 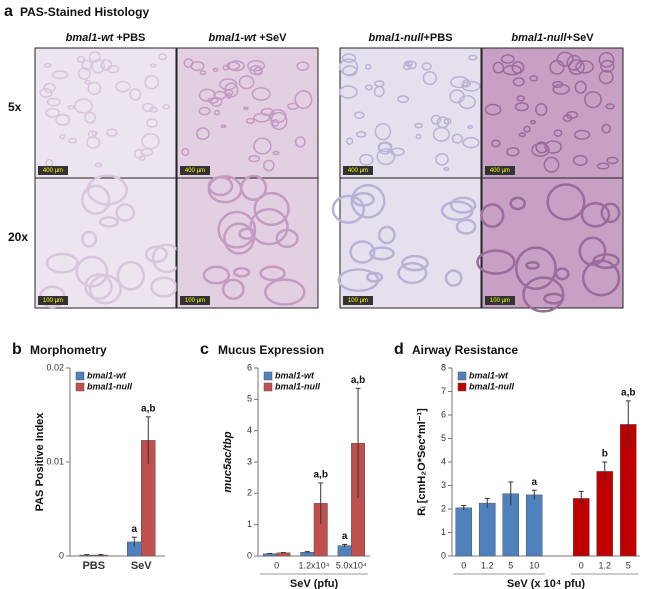 I want to click on row-label: 5x, so click(x=15, y=107).